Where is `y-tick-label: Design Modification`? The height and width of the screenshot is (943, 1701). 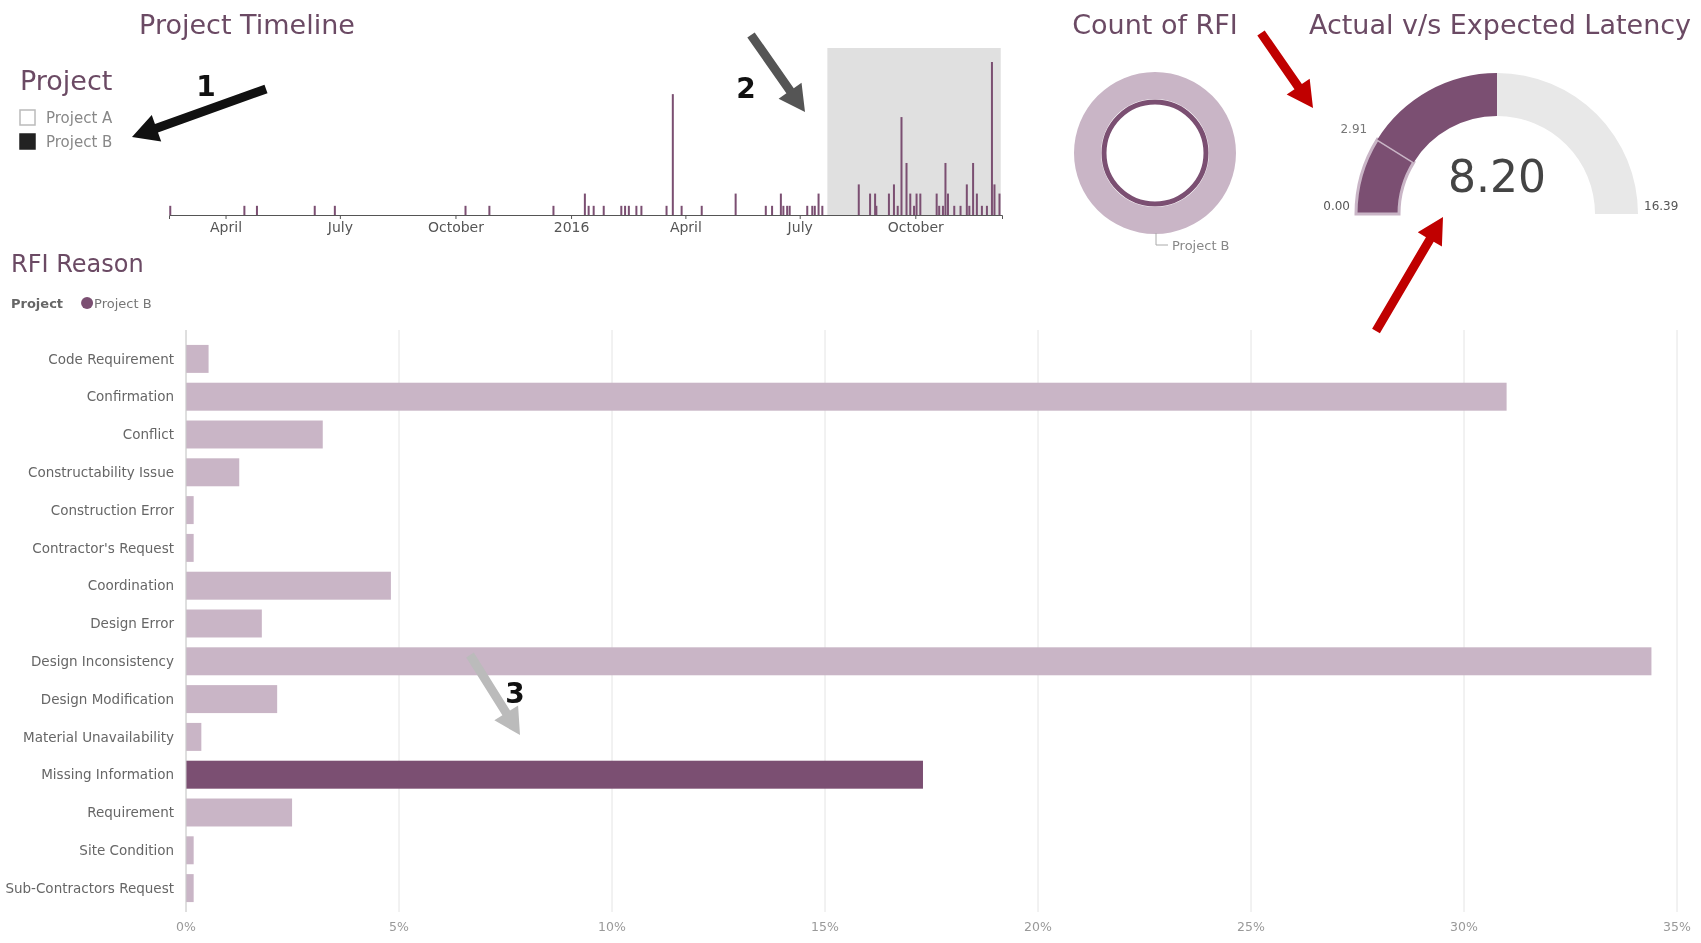
y-tick-label: Design Modification is located at coordinates (107, 698).